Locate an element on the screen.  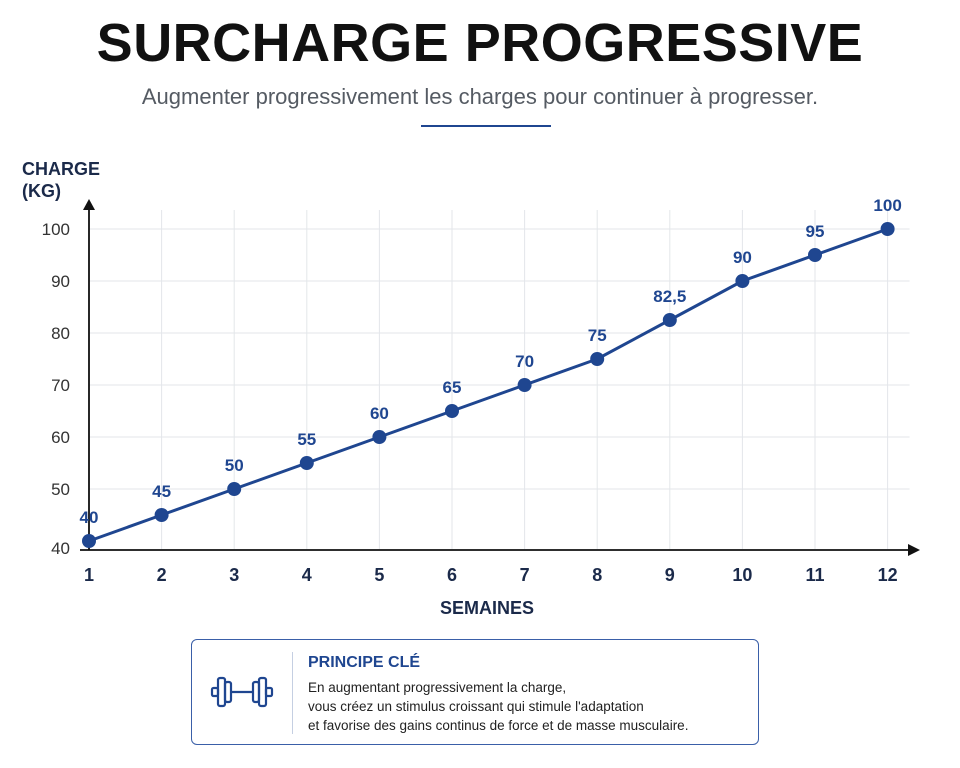
data-label: 40 is located at coordinates (89, 517).